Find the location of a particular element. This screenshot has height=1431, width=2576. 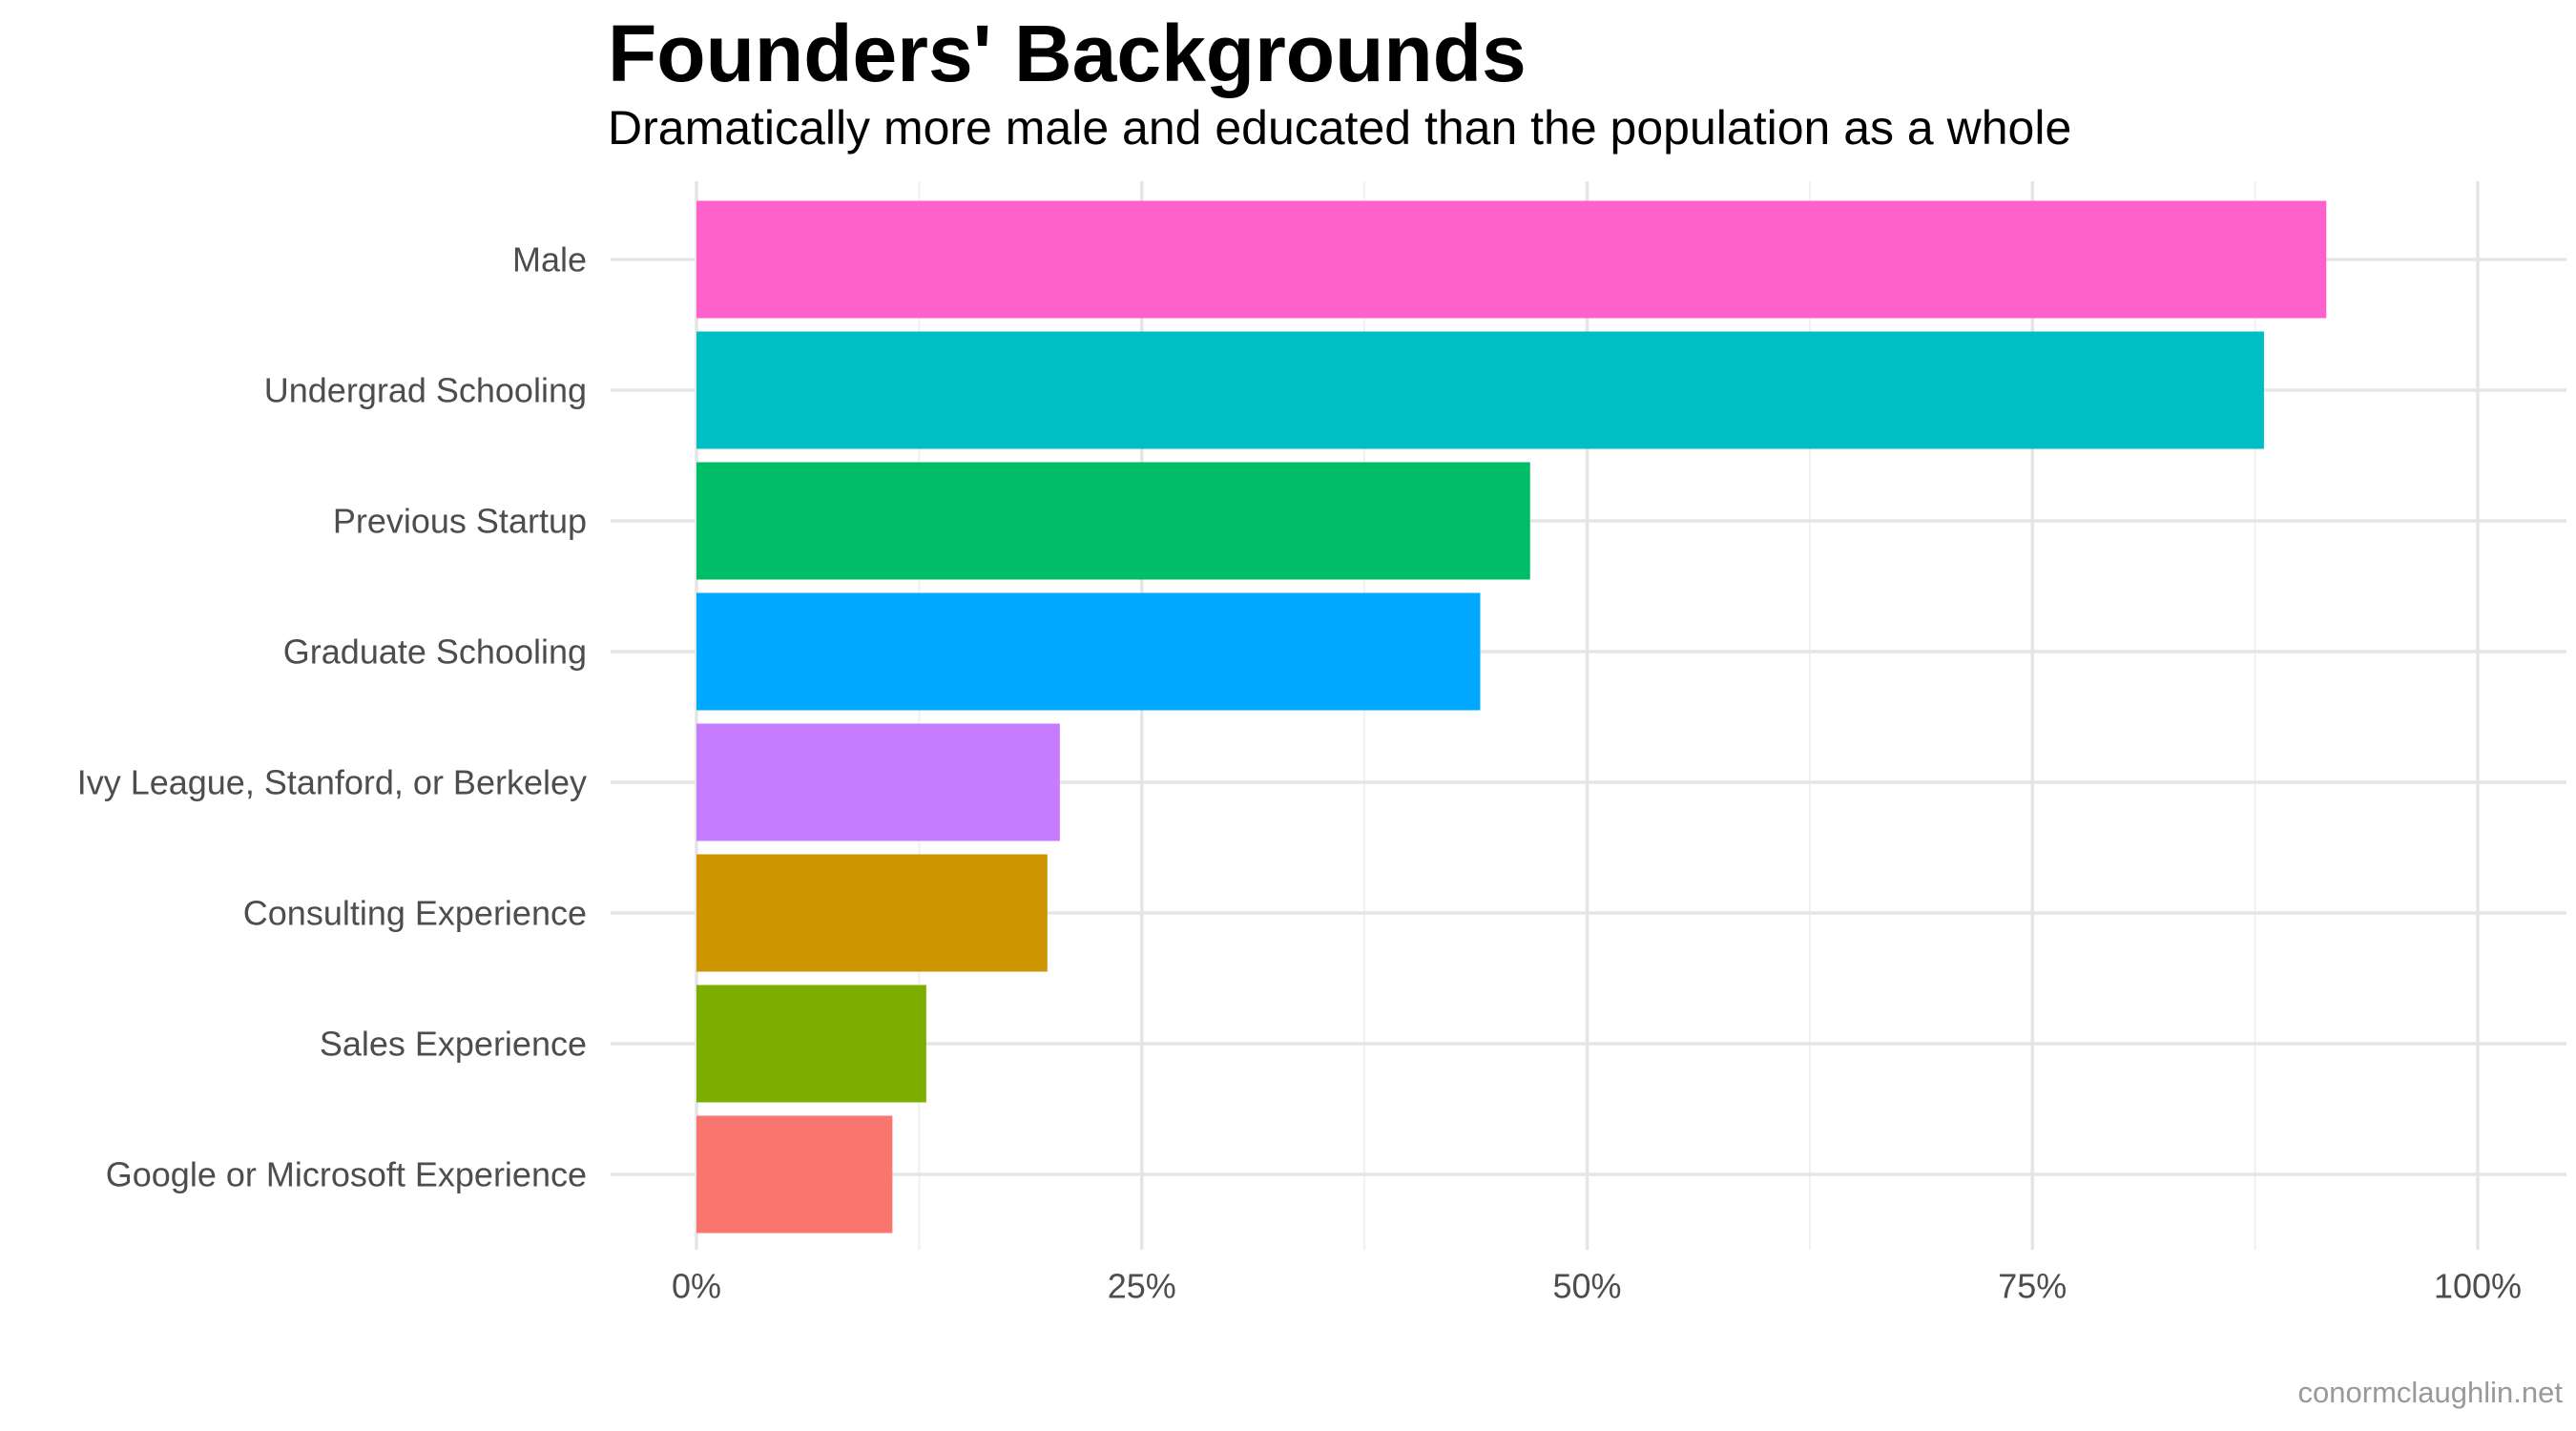

chart-title: Founders' Backgrounds is located at coordinates (1067, 53).